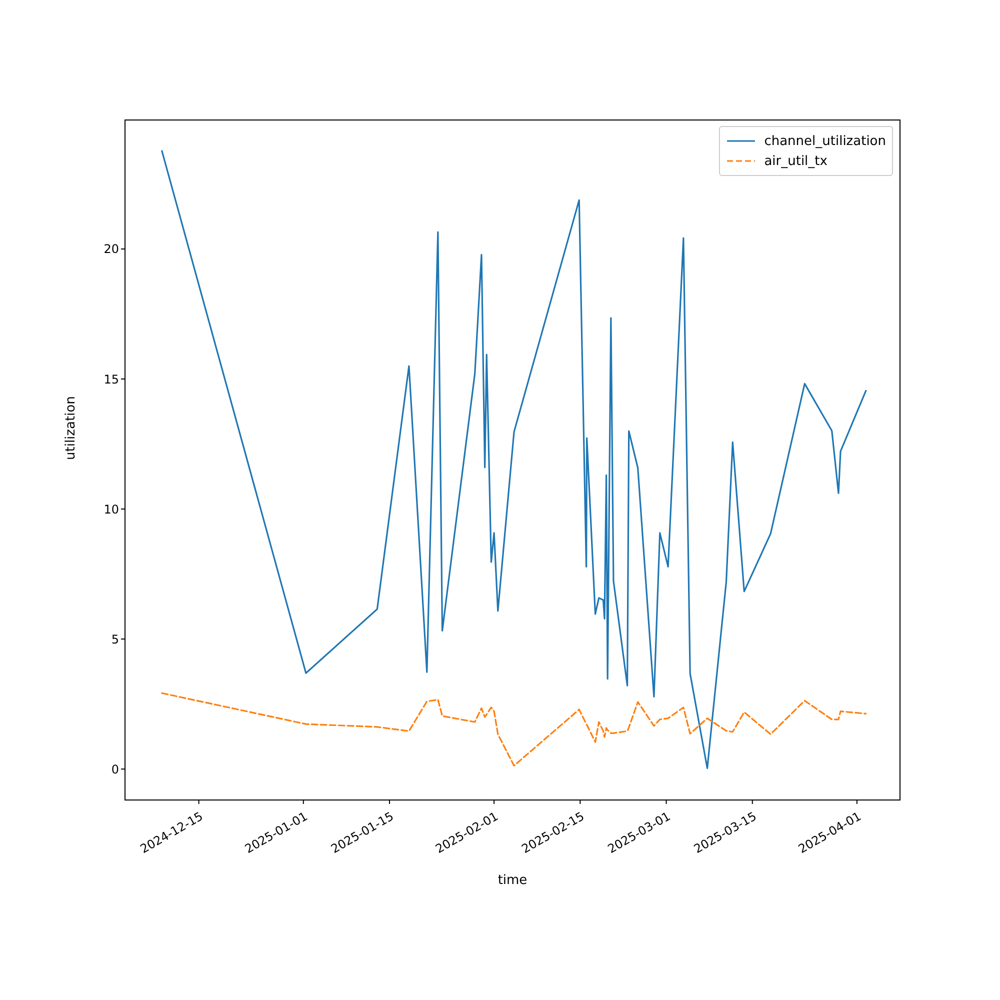 The image size is (1000, 1000). Describe the element at coordinates (513, 880) in the screenshot. I see `x-axis-title: time` at that location.